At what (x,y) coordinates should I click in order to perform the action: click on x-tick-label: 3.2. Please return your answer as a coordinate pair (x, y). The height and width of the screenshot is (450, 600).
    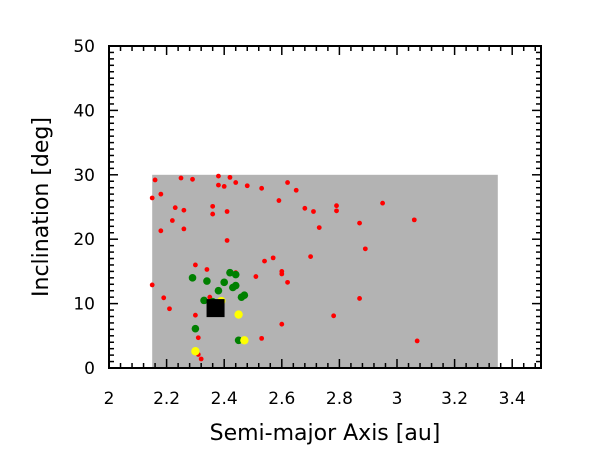
    Looking at the image, I should click on (454, 399).